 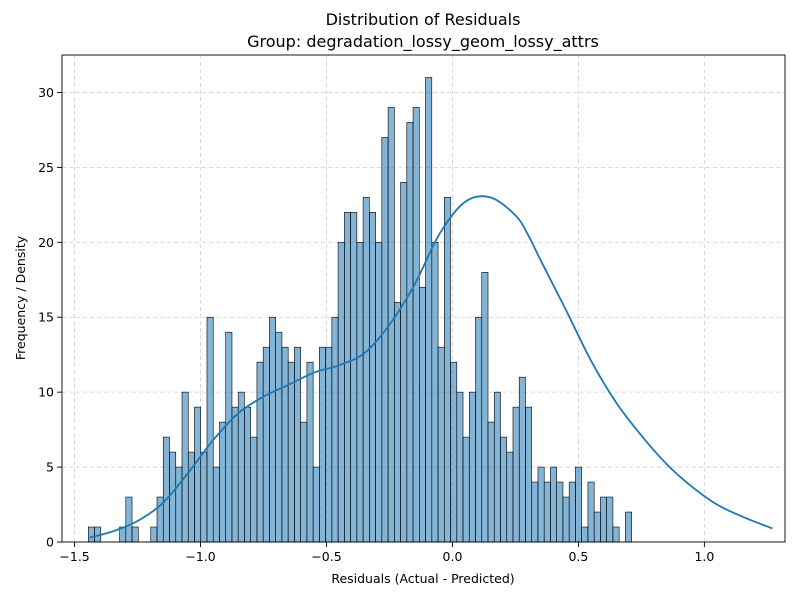 I want to click on y-tick-label: 15, so click(x=46, y=317).